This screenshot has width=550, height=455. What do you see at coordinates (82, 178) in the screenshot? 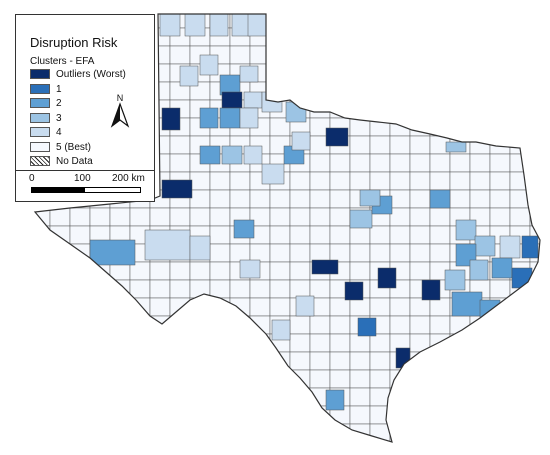
I see `scale-label-100: 100` at bounding box center [82, 178].